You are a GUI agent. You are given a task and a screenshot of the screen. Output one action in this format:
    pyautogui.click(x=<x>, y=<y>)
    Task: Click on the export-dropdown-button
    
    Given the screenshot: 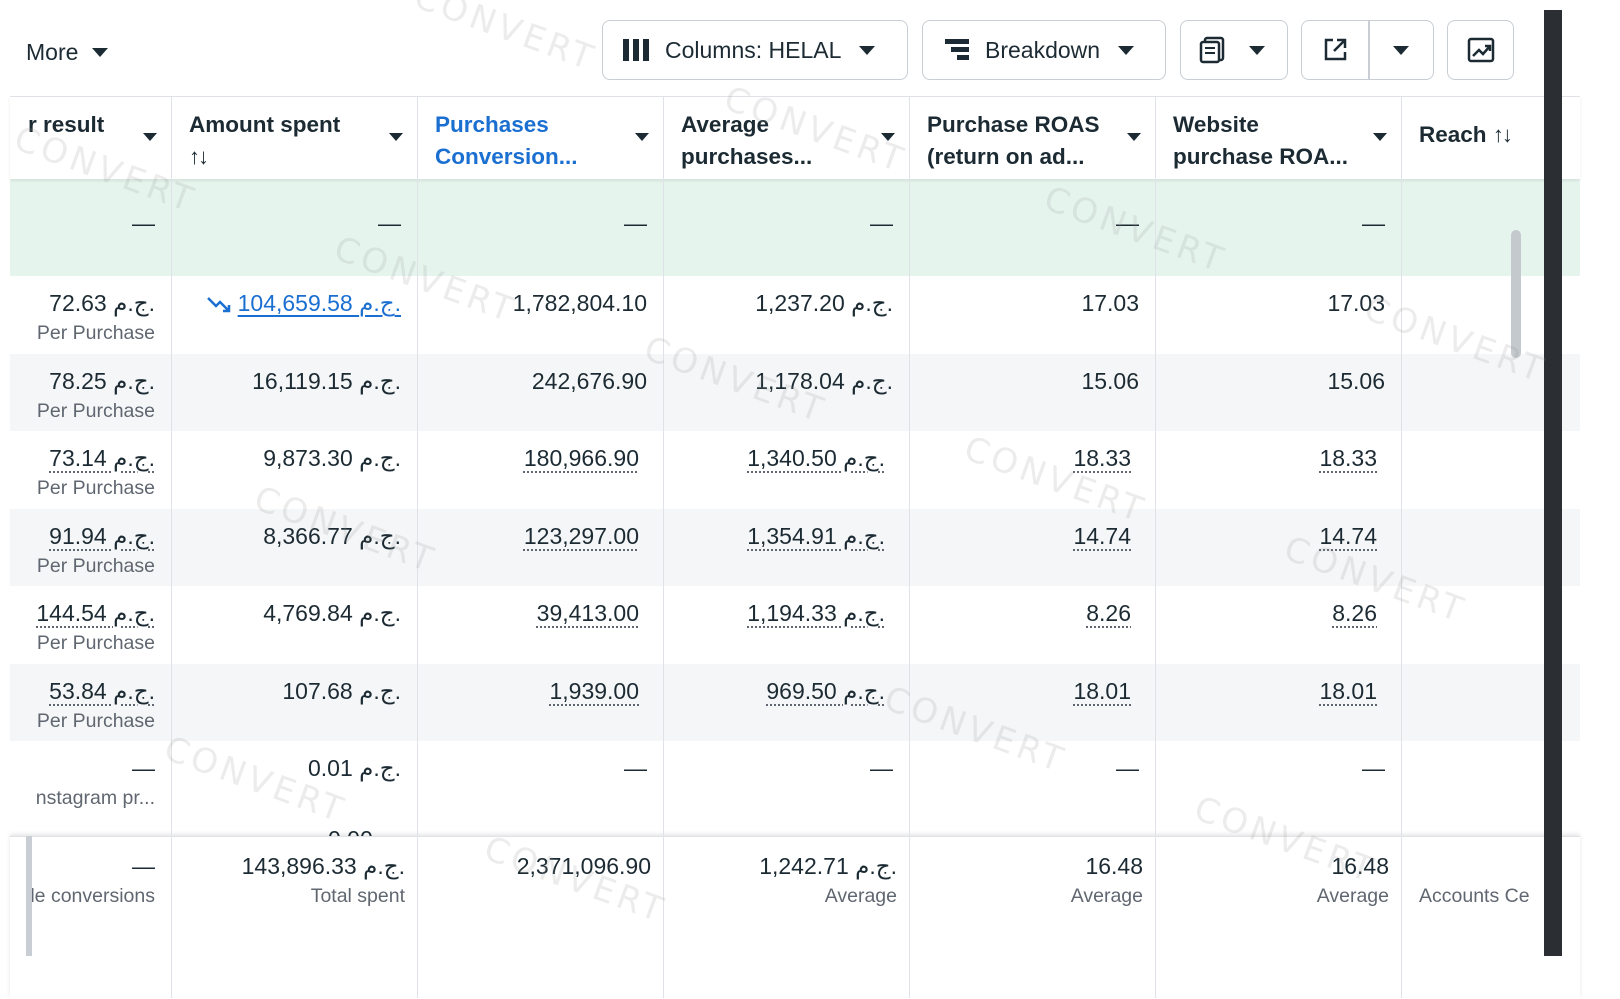 What is the action you would take?
    pyautogui.click(x=1401, y=50)
    